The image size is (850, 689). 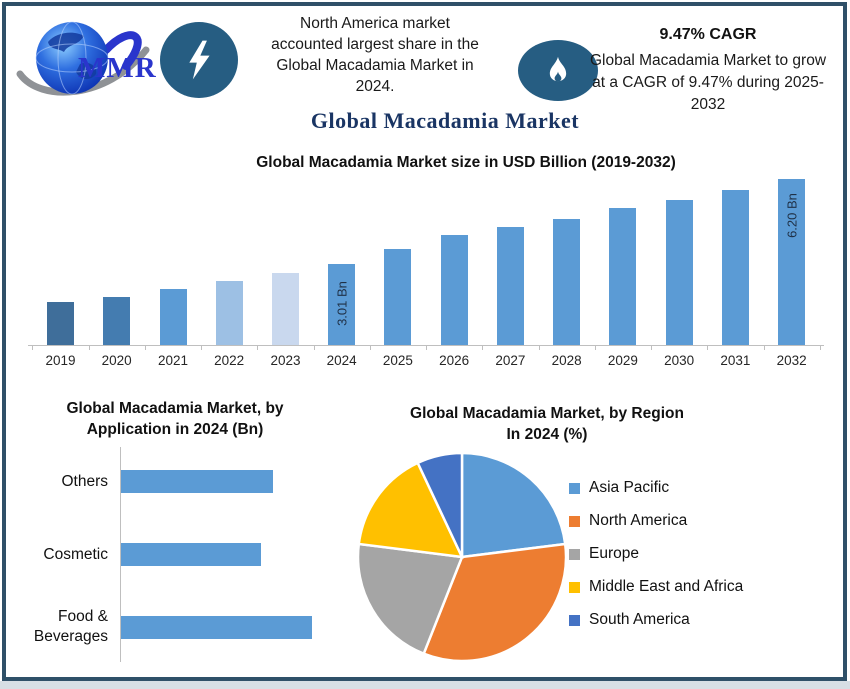 What do you see at coordinates (567, 282) in the screenshot?
I see `column-bar-2028` at bounding box center [567, 282].